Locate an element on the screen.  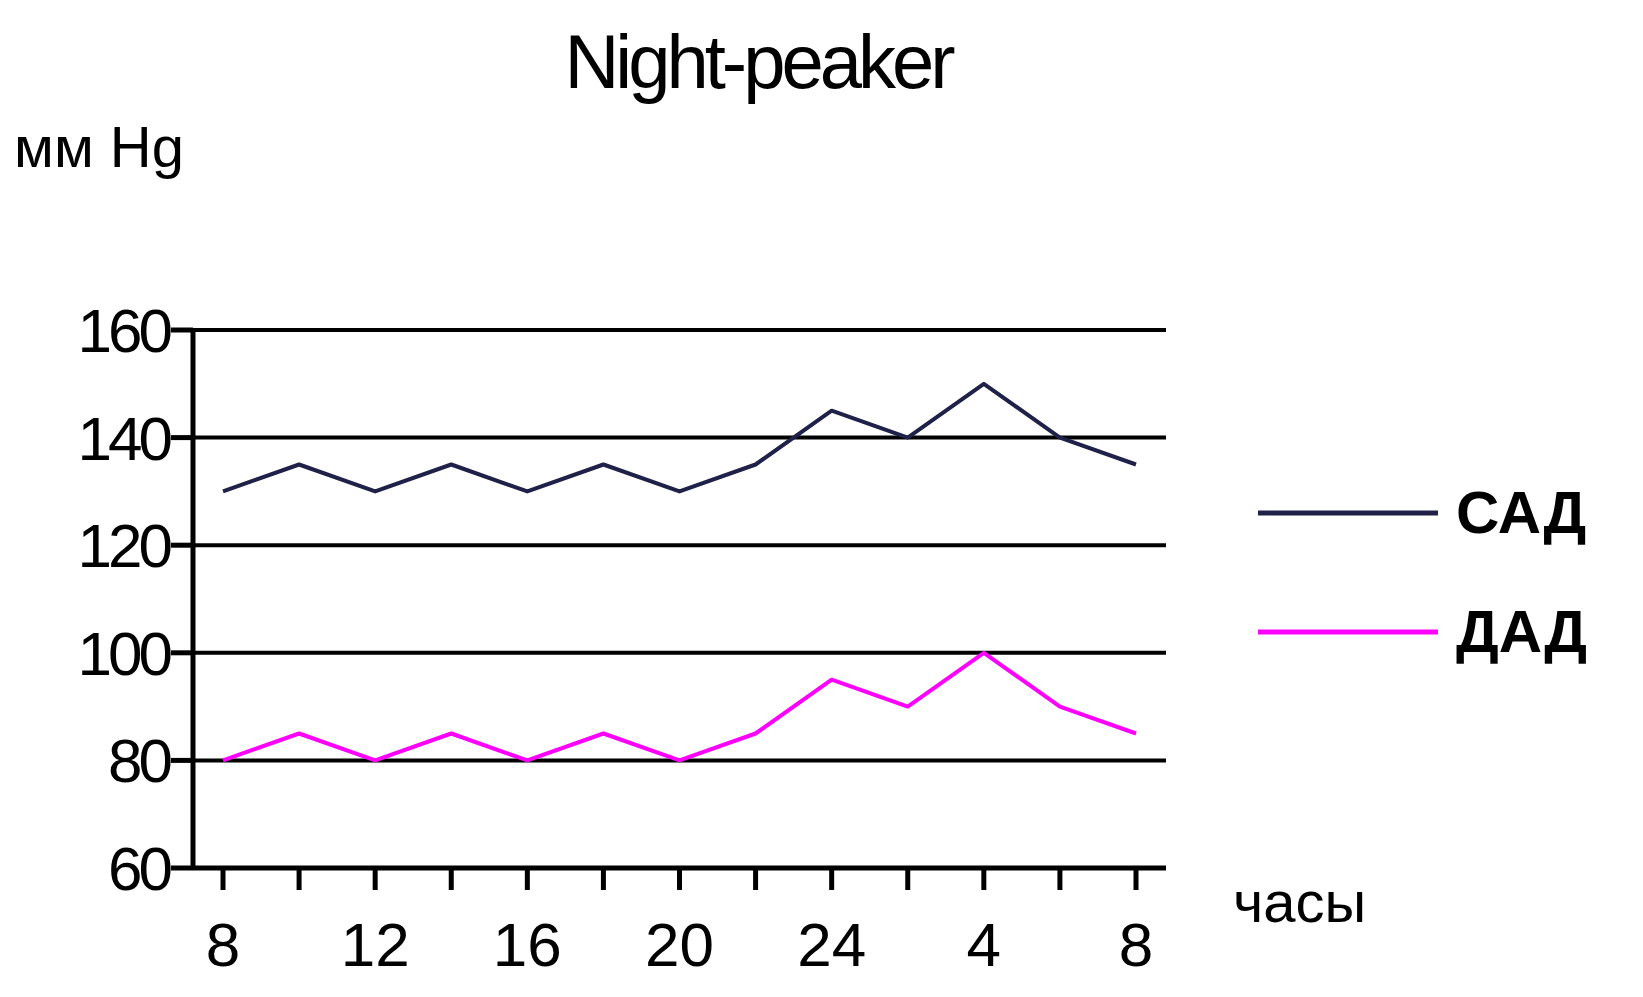
x-axis-title: часы is located at coordinates (1300, 901).